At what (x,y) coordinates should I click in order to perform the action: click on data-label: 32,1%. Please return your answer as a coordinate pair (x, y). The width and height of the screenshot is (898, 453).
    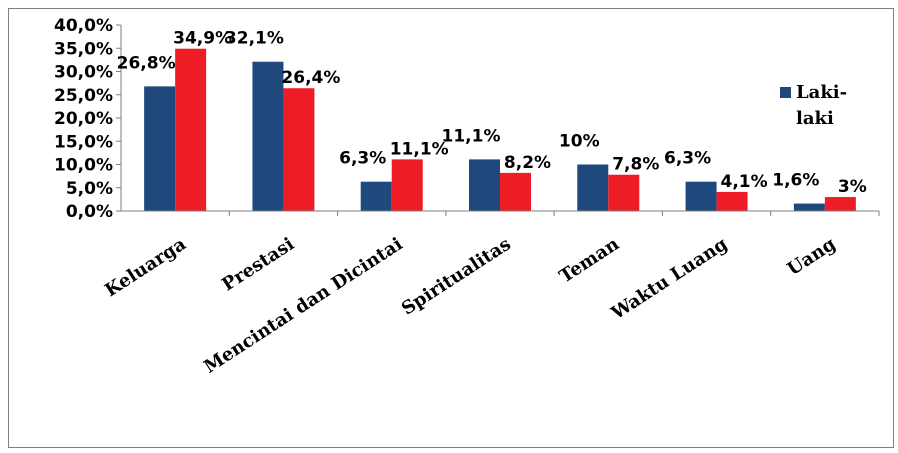
    Looking at the image, I should click on (254, 39).